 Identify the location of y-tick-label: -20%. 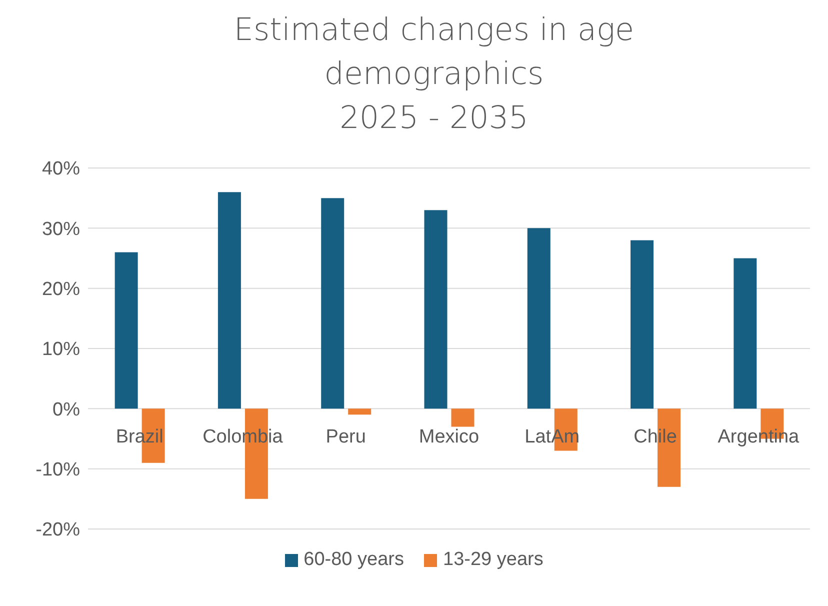
(58, 530).